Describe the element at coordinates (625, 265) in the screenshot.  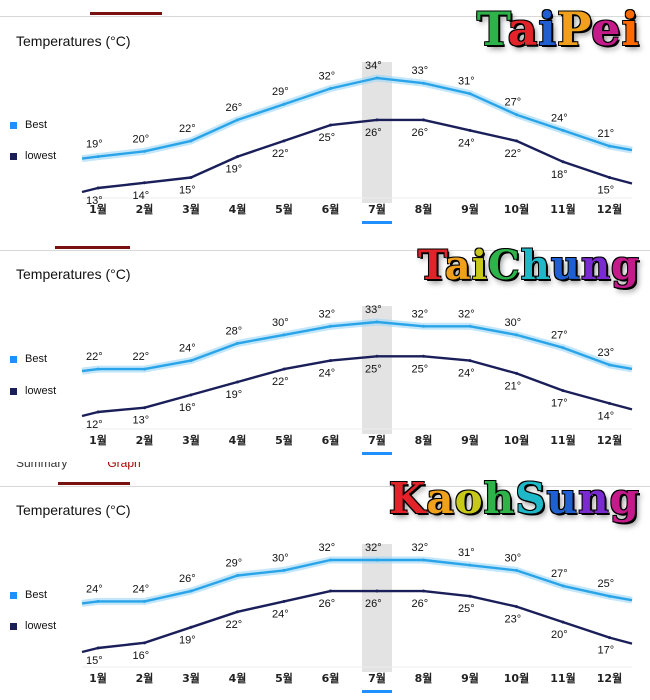
I see `city-title-letter: g` at that location.